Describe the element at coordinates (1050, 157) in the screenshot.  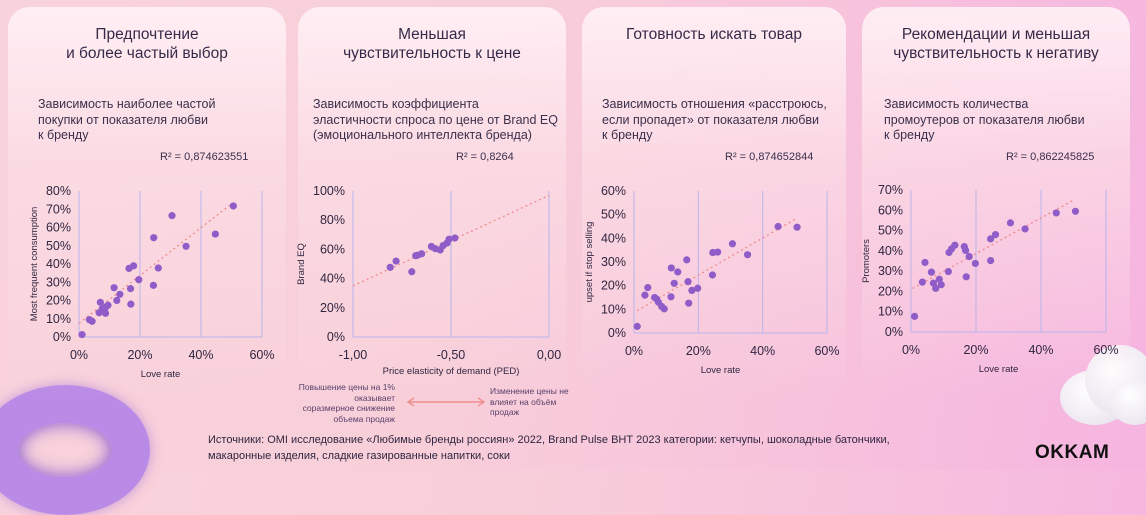
I see `r-squared: R² = 0,862245825` at that location.